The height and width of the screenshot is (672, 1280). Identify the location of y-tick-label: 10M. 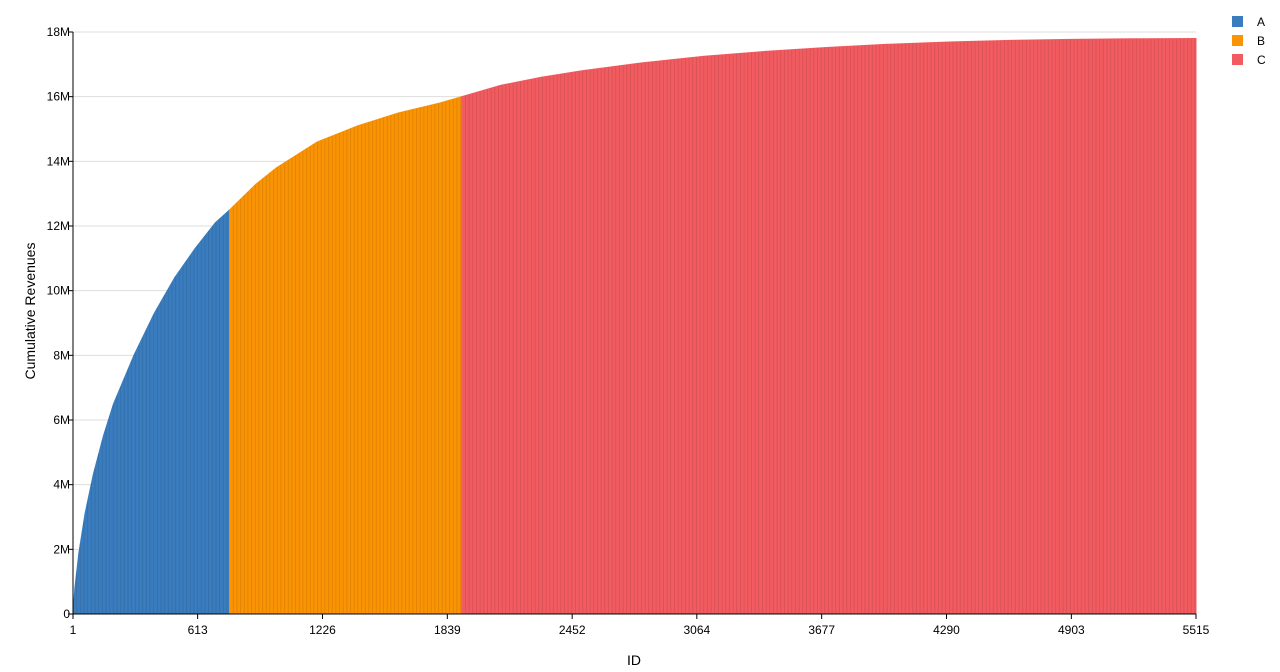
(58, 291).